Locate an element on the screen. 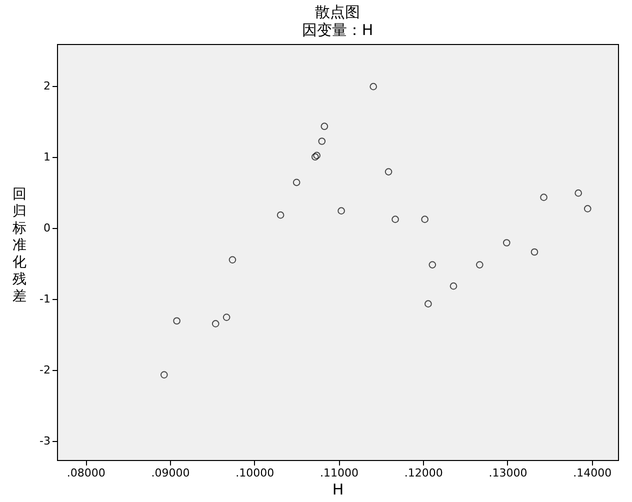 The image size is (632, 502). x-tick-label: .14000 is located at coordinates (592, 473).